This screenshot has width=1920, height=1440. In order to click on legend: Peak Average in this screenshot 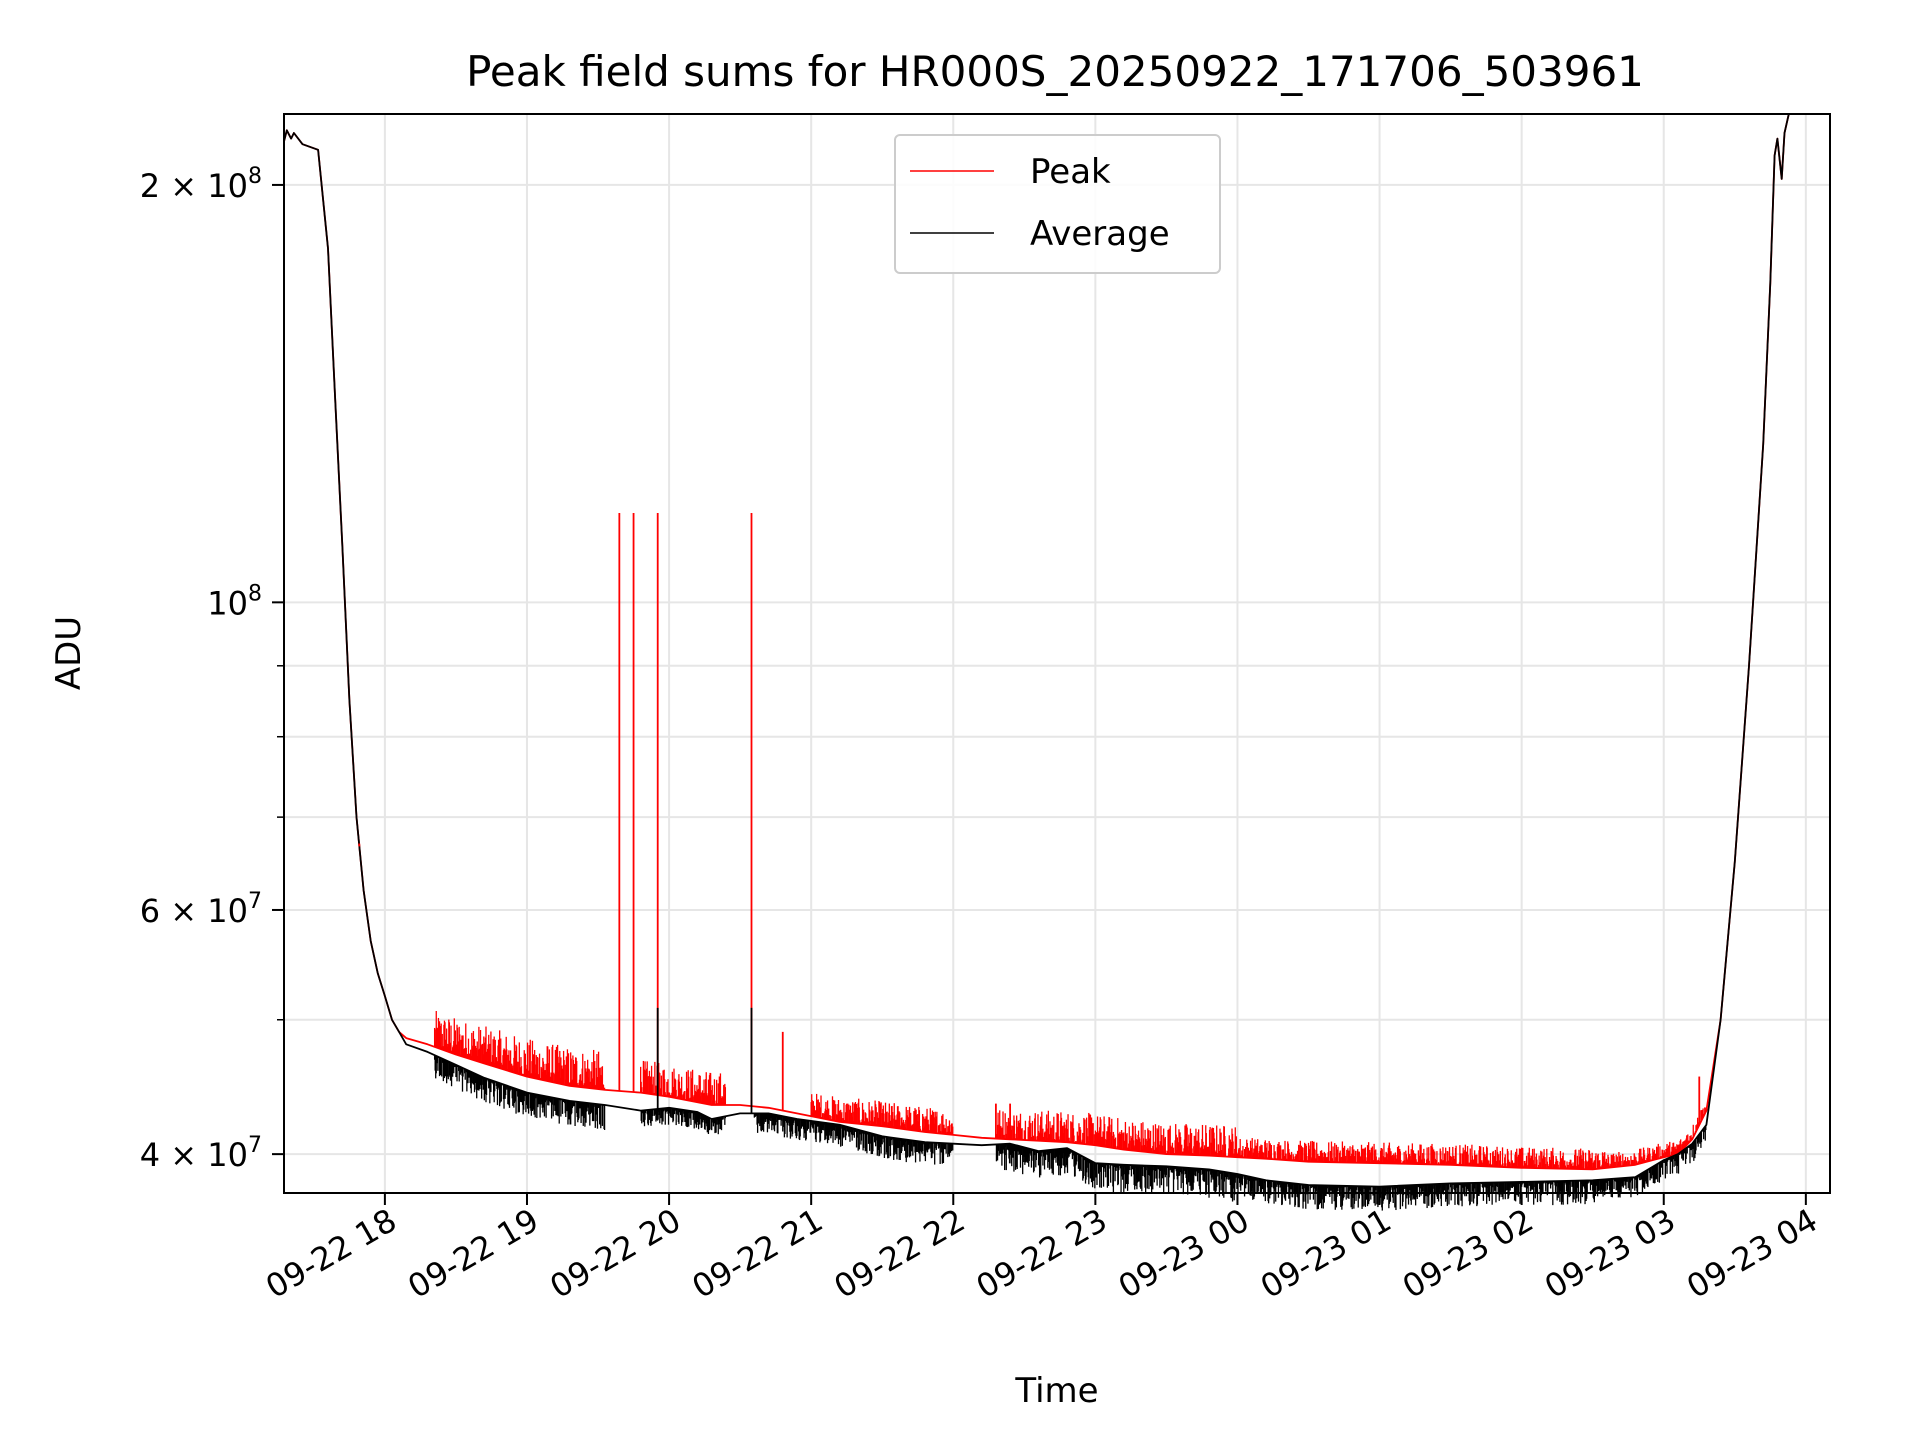, I will do `click(1057, 204)`.